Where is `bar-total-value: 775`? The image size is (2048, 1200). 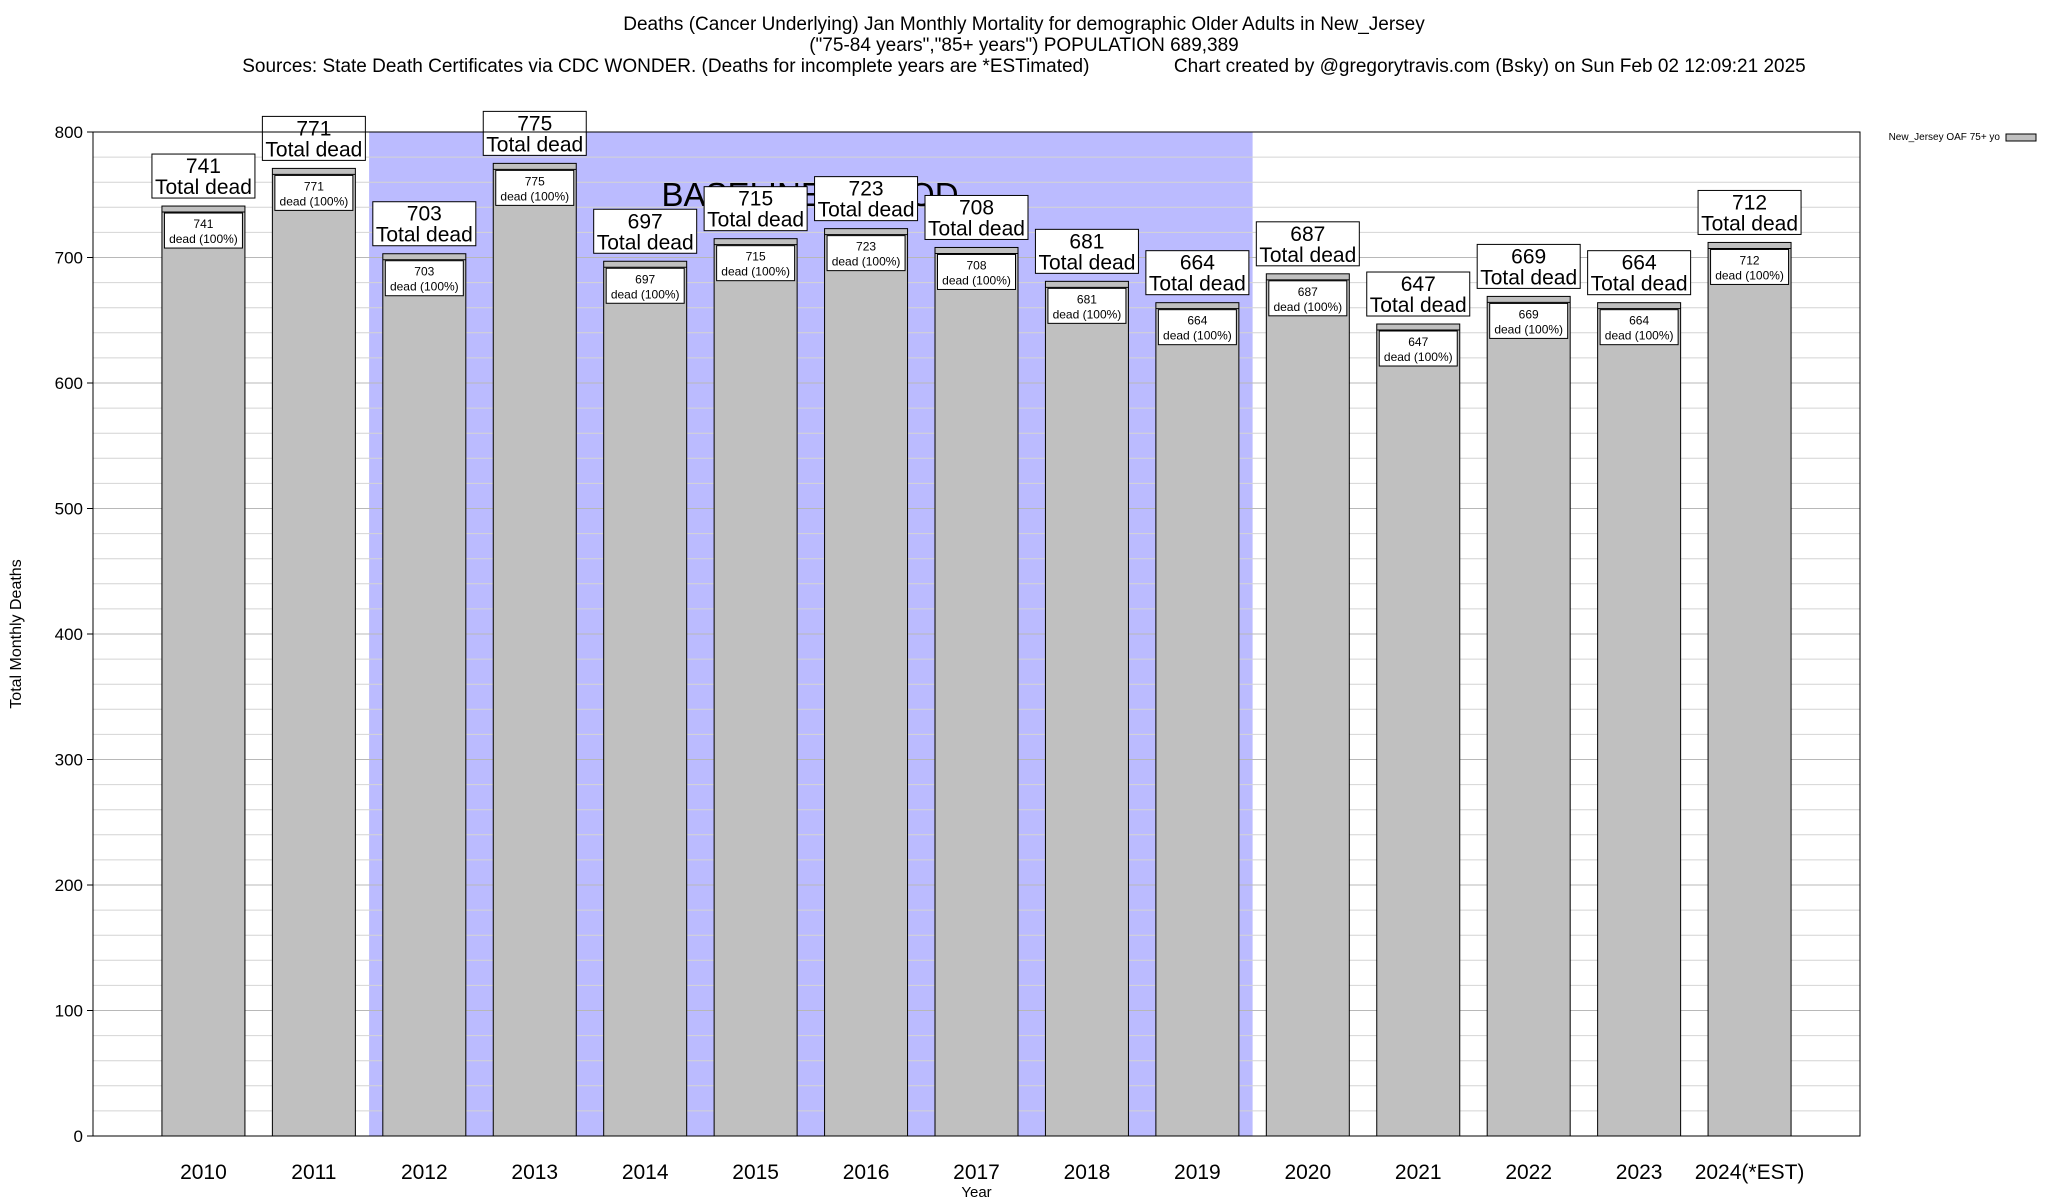 bar-total-value: 775 is located at coordinates (534, 123).